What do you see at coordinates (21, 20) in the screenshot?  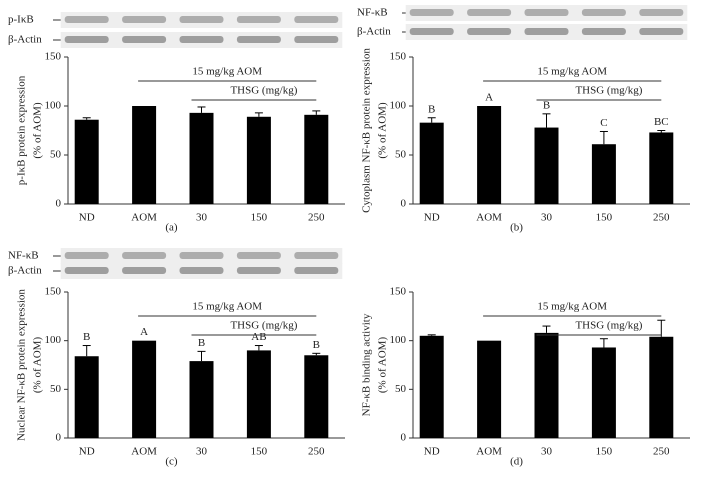 I see `blot-label: p-IκB` at bounding box center [21, 20].